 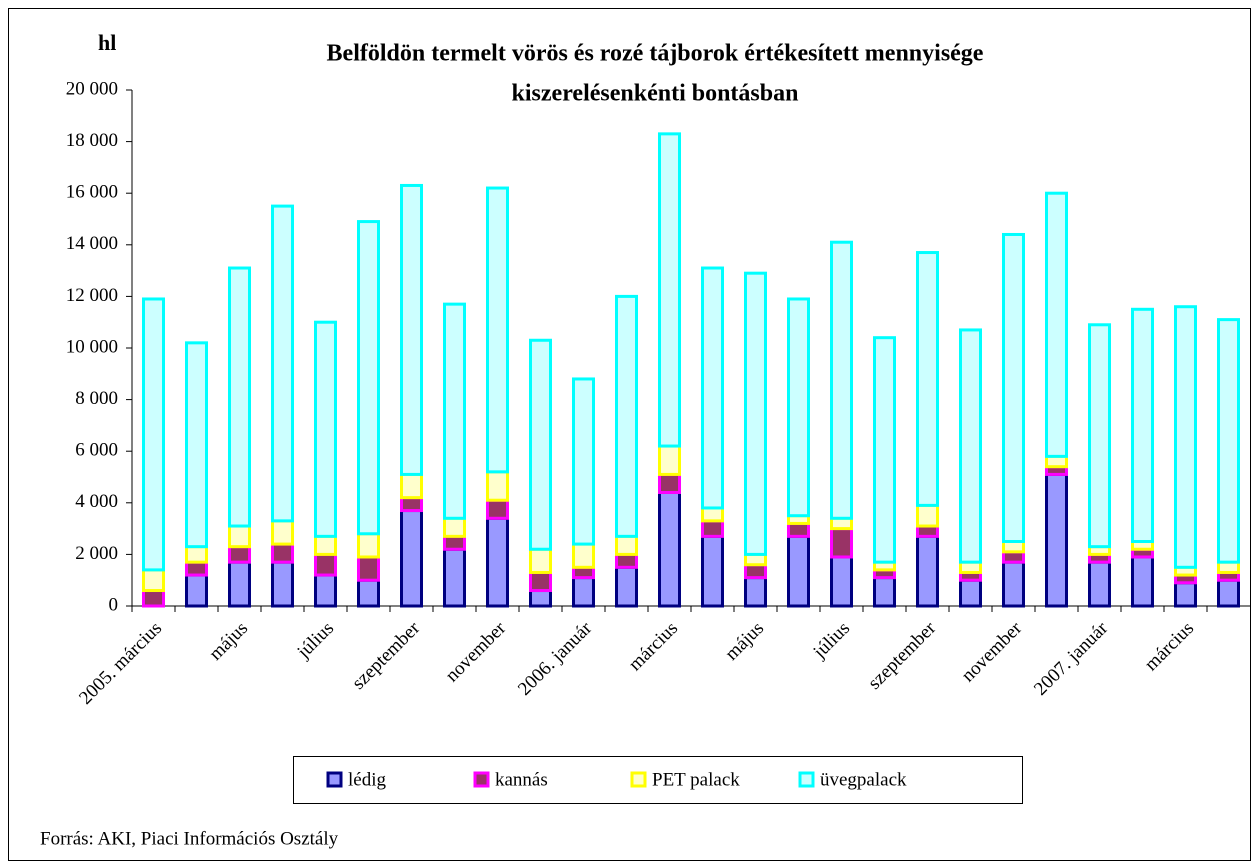 What do you see at coordinates (96, 501) in the screenshot?
I see `y-tick-label: 4 000` at bounding box center [96, 501].